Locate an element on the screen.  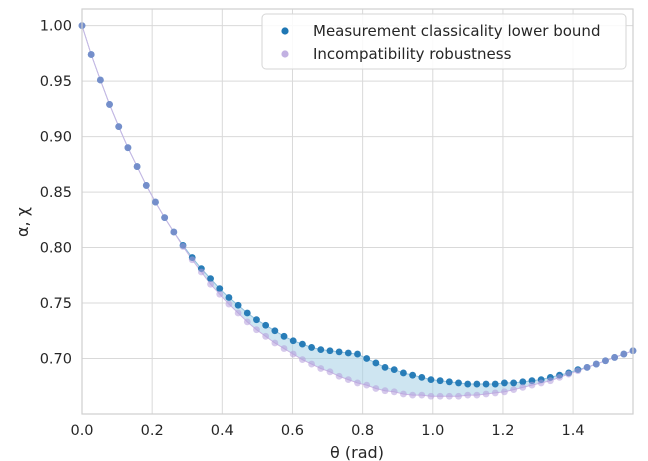
x-tick-label: 1.0 is located at coordinates (432, 431).